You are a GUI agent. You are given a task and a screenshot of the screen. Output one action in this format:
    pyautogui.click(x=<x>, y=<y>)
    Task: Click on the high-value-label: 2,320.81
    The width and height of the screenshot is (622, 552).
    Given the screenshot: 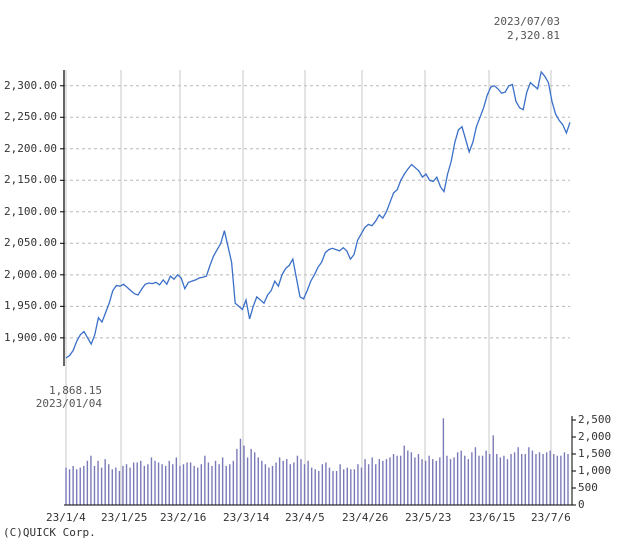 What is the action you would take?
    pyautogui.click(x=533, y=35)
    